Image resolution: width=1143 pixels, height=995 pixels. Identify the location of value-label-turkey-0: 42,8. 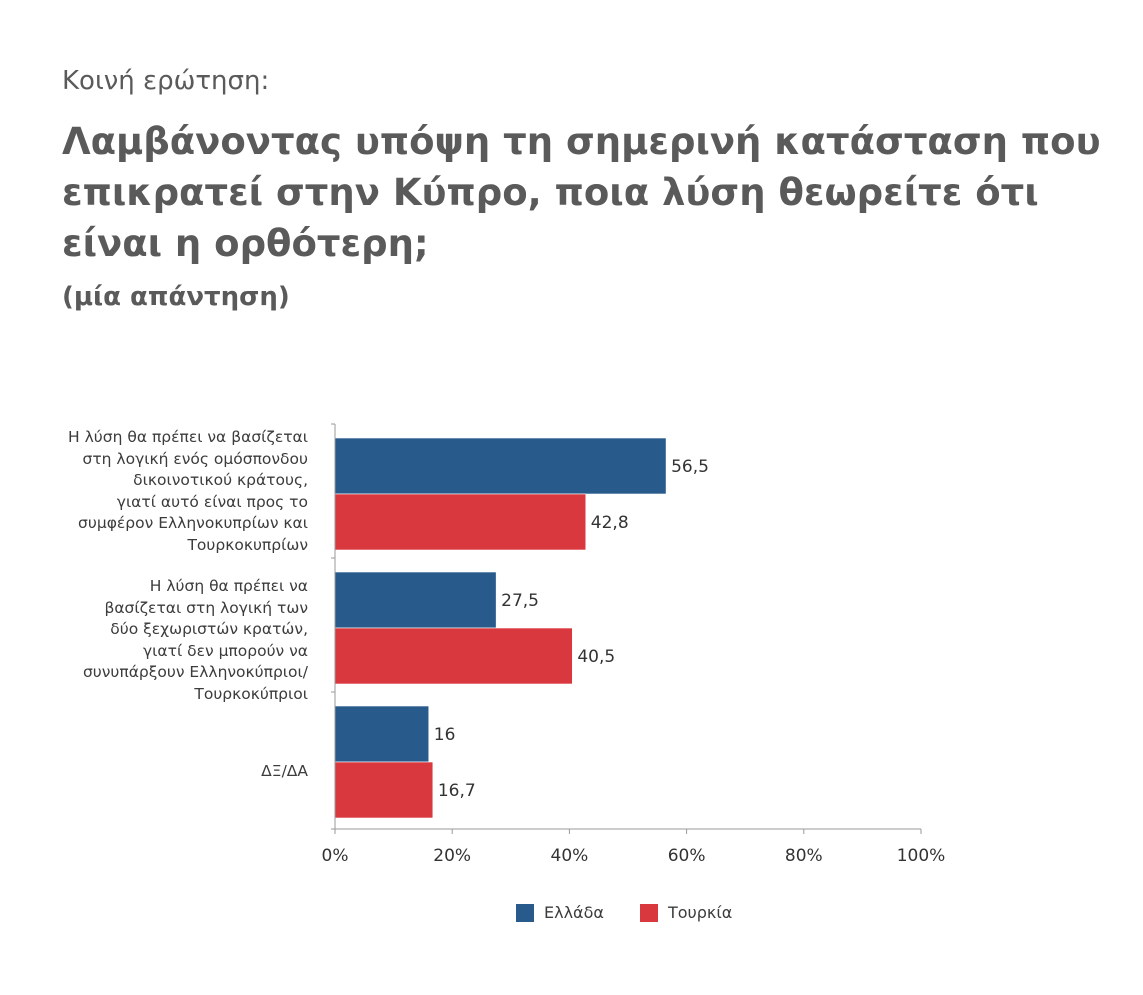
(610, 523).